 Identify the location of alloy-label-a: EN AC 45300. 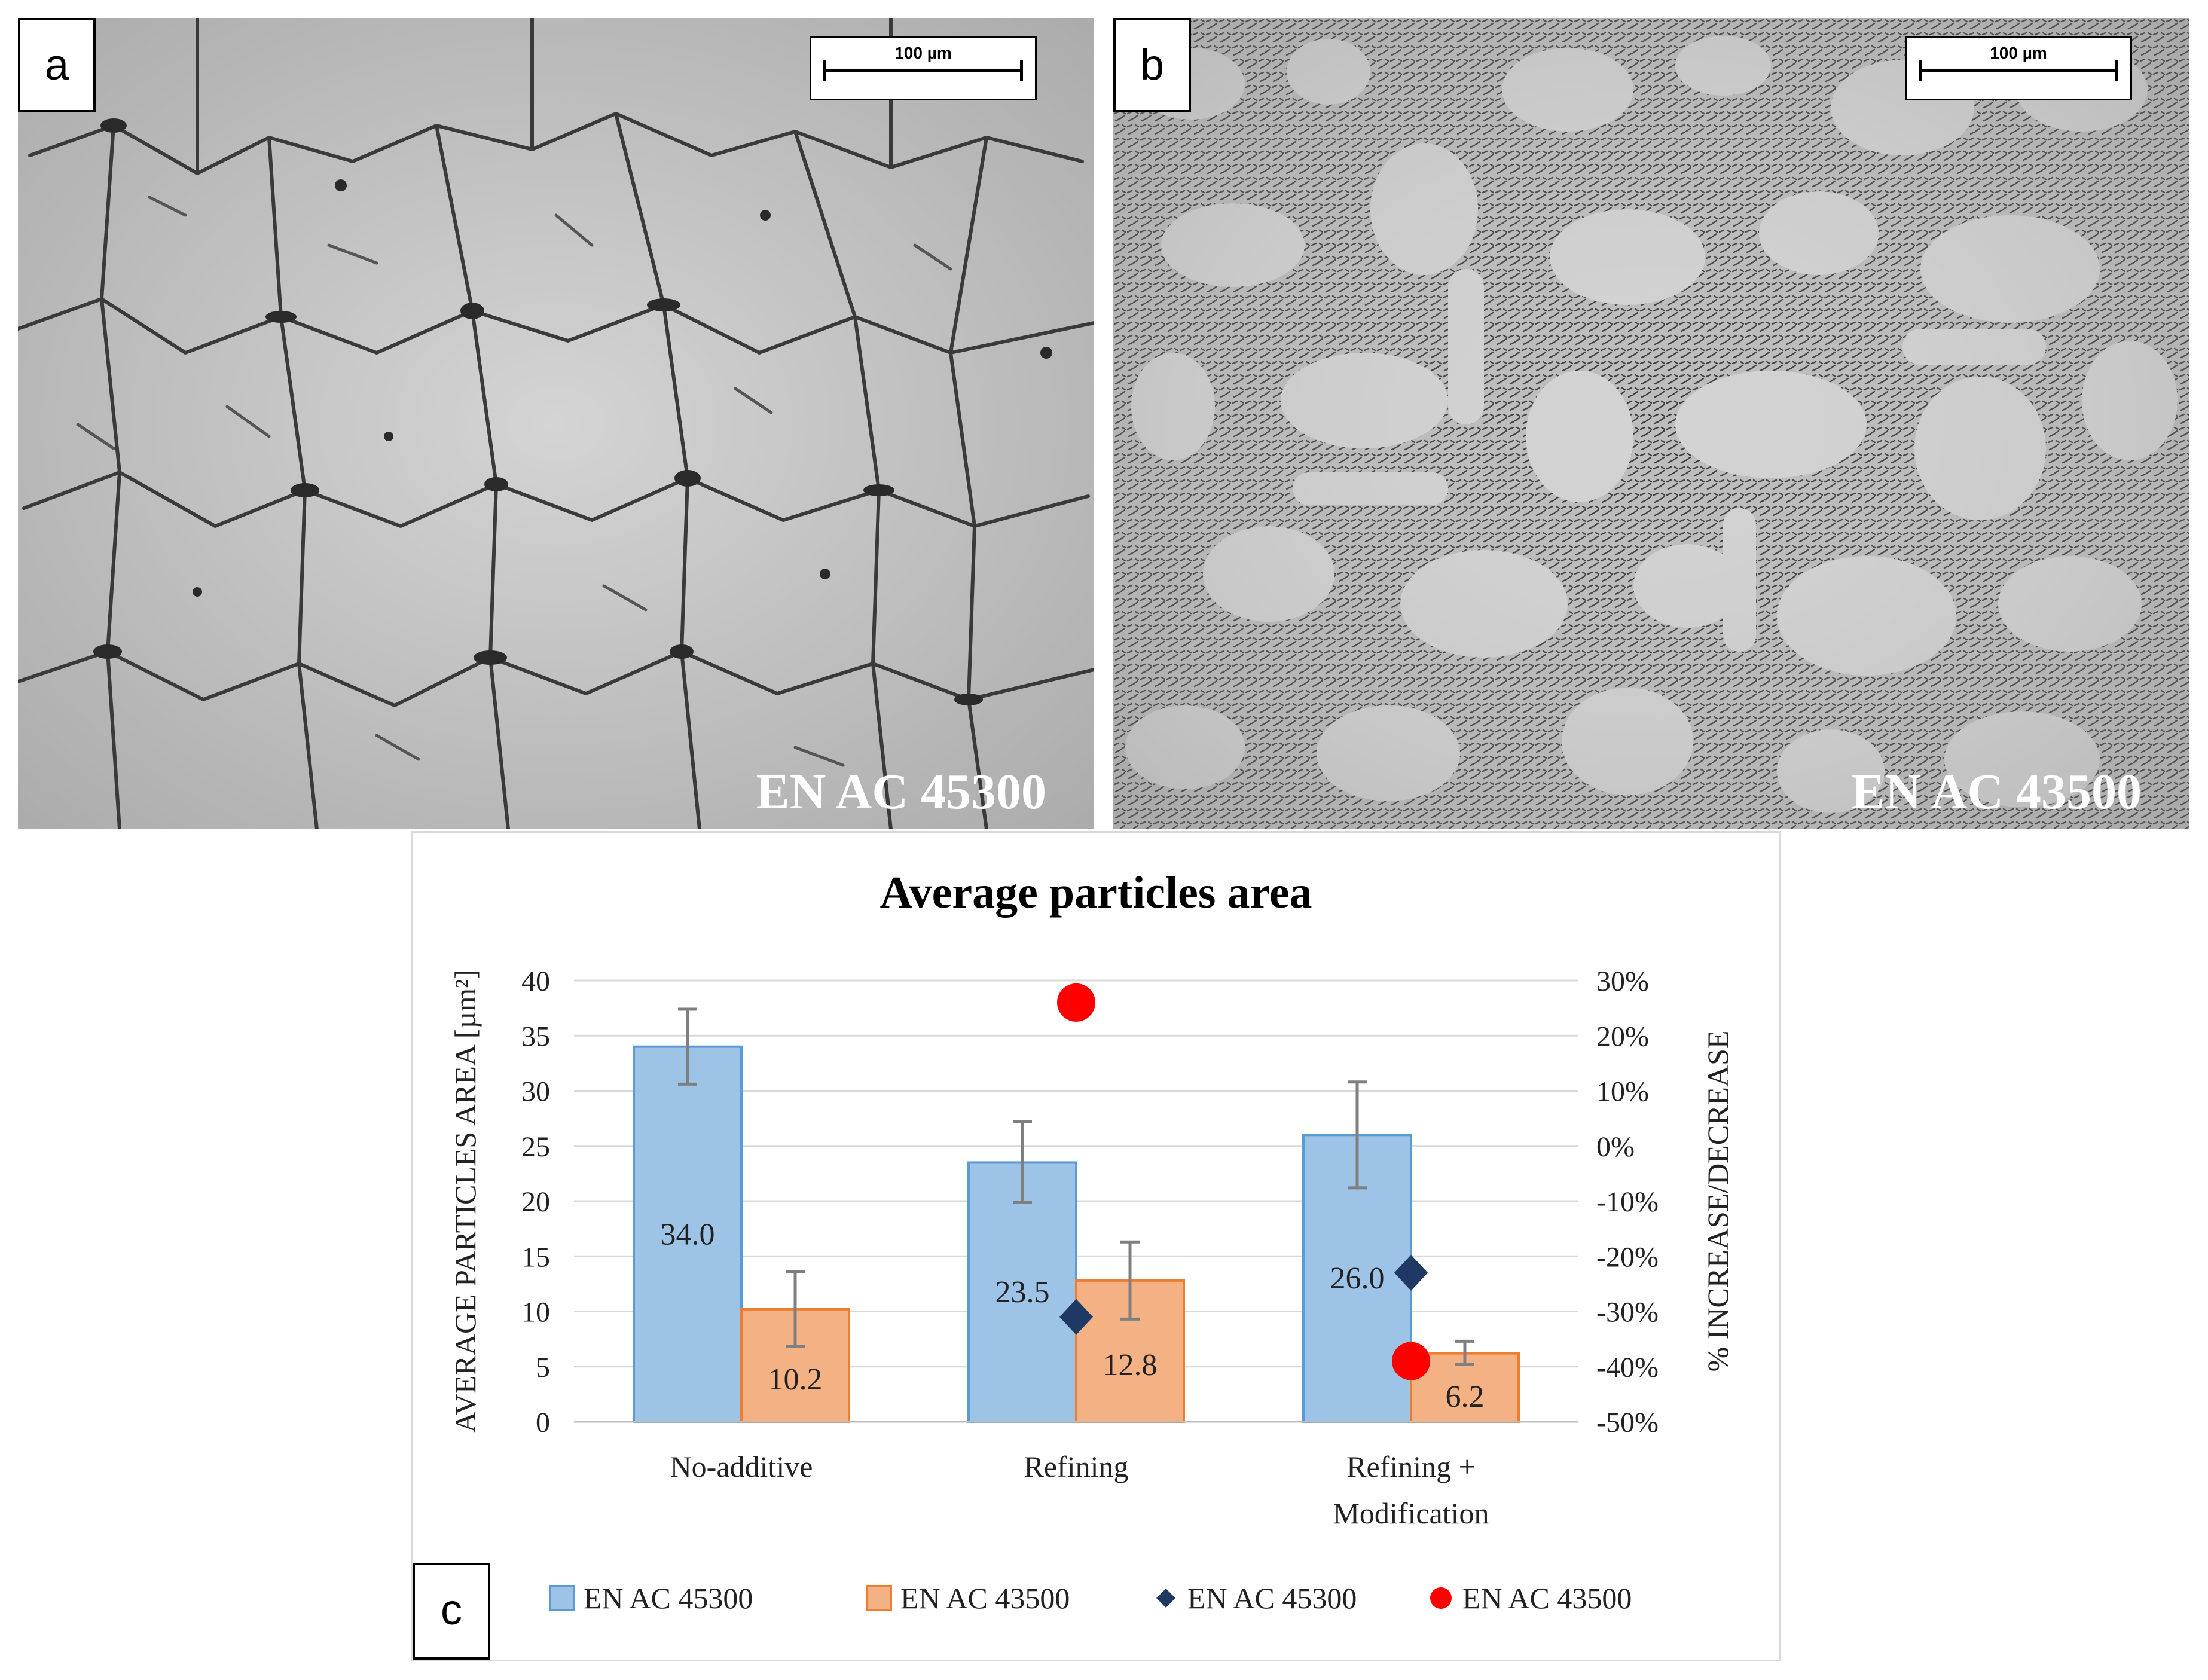
(901, 792).